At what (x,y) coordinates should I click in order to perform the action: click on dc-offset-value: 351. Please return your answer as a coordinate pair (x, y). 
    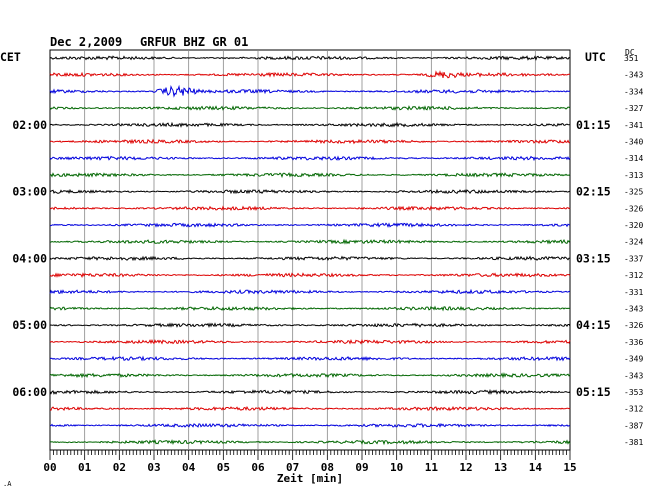
    Looking at the image, I should click on (631, 58).